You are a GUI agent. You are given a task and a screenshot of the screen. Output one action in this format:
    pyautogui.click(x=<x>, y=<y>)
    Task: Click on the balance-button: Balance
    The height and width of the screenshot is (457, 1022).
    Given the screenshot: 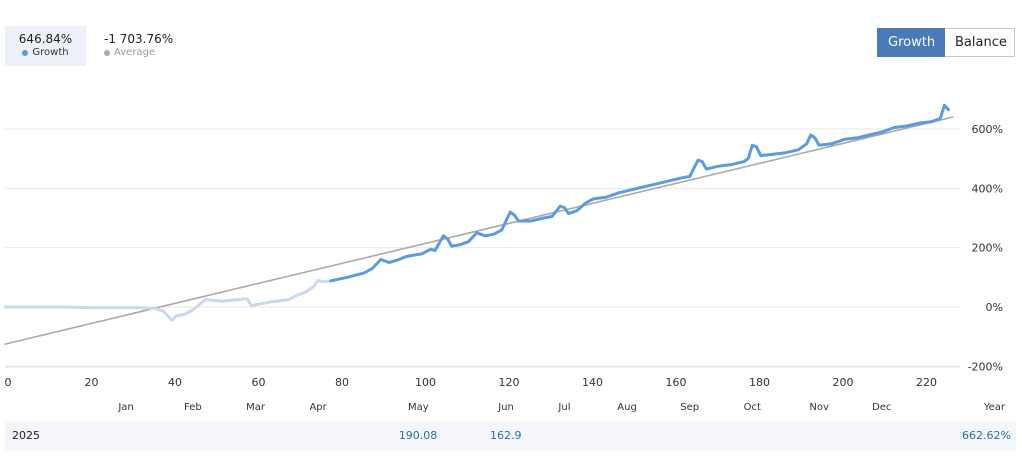 What is the action you would take?
    pyautogui.click(x=980, y=42)
    